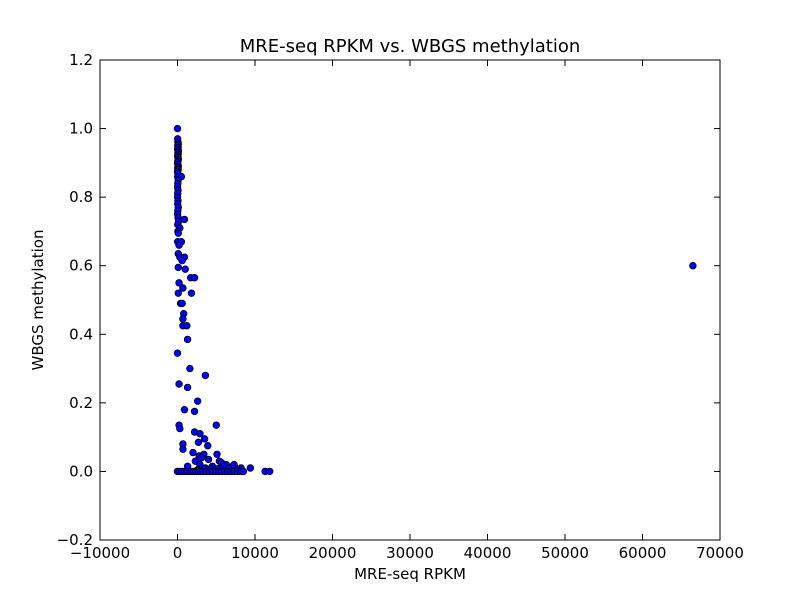 The height and width of the screenshot is (600, 800). What do you see at coordinates (410, 574) in the screenshot?
I see `x-axis-label: MRE-seq RPKM` at bounding box center [410, 574].